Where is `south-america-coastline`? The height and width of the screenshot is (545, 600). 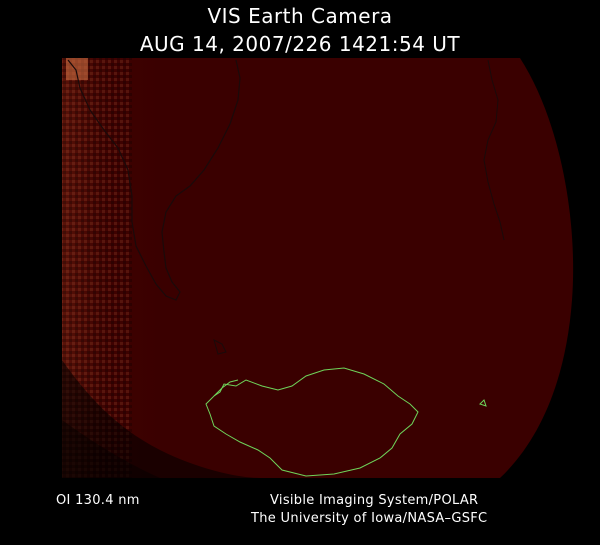 south-america-coastline is located at coordinates (154, 180).